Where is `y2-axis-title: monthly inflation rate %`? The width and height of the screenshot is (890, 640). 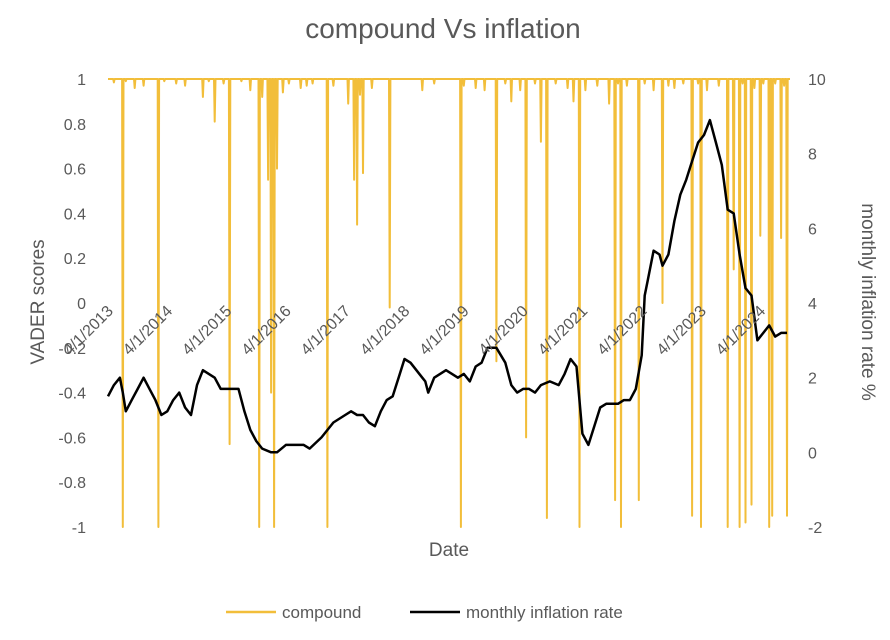
y2-axis-title: monthly inflation rate % is located at coordinates (867, 302).